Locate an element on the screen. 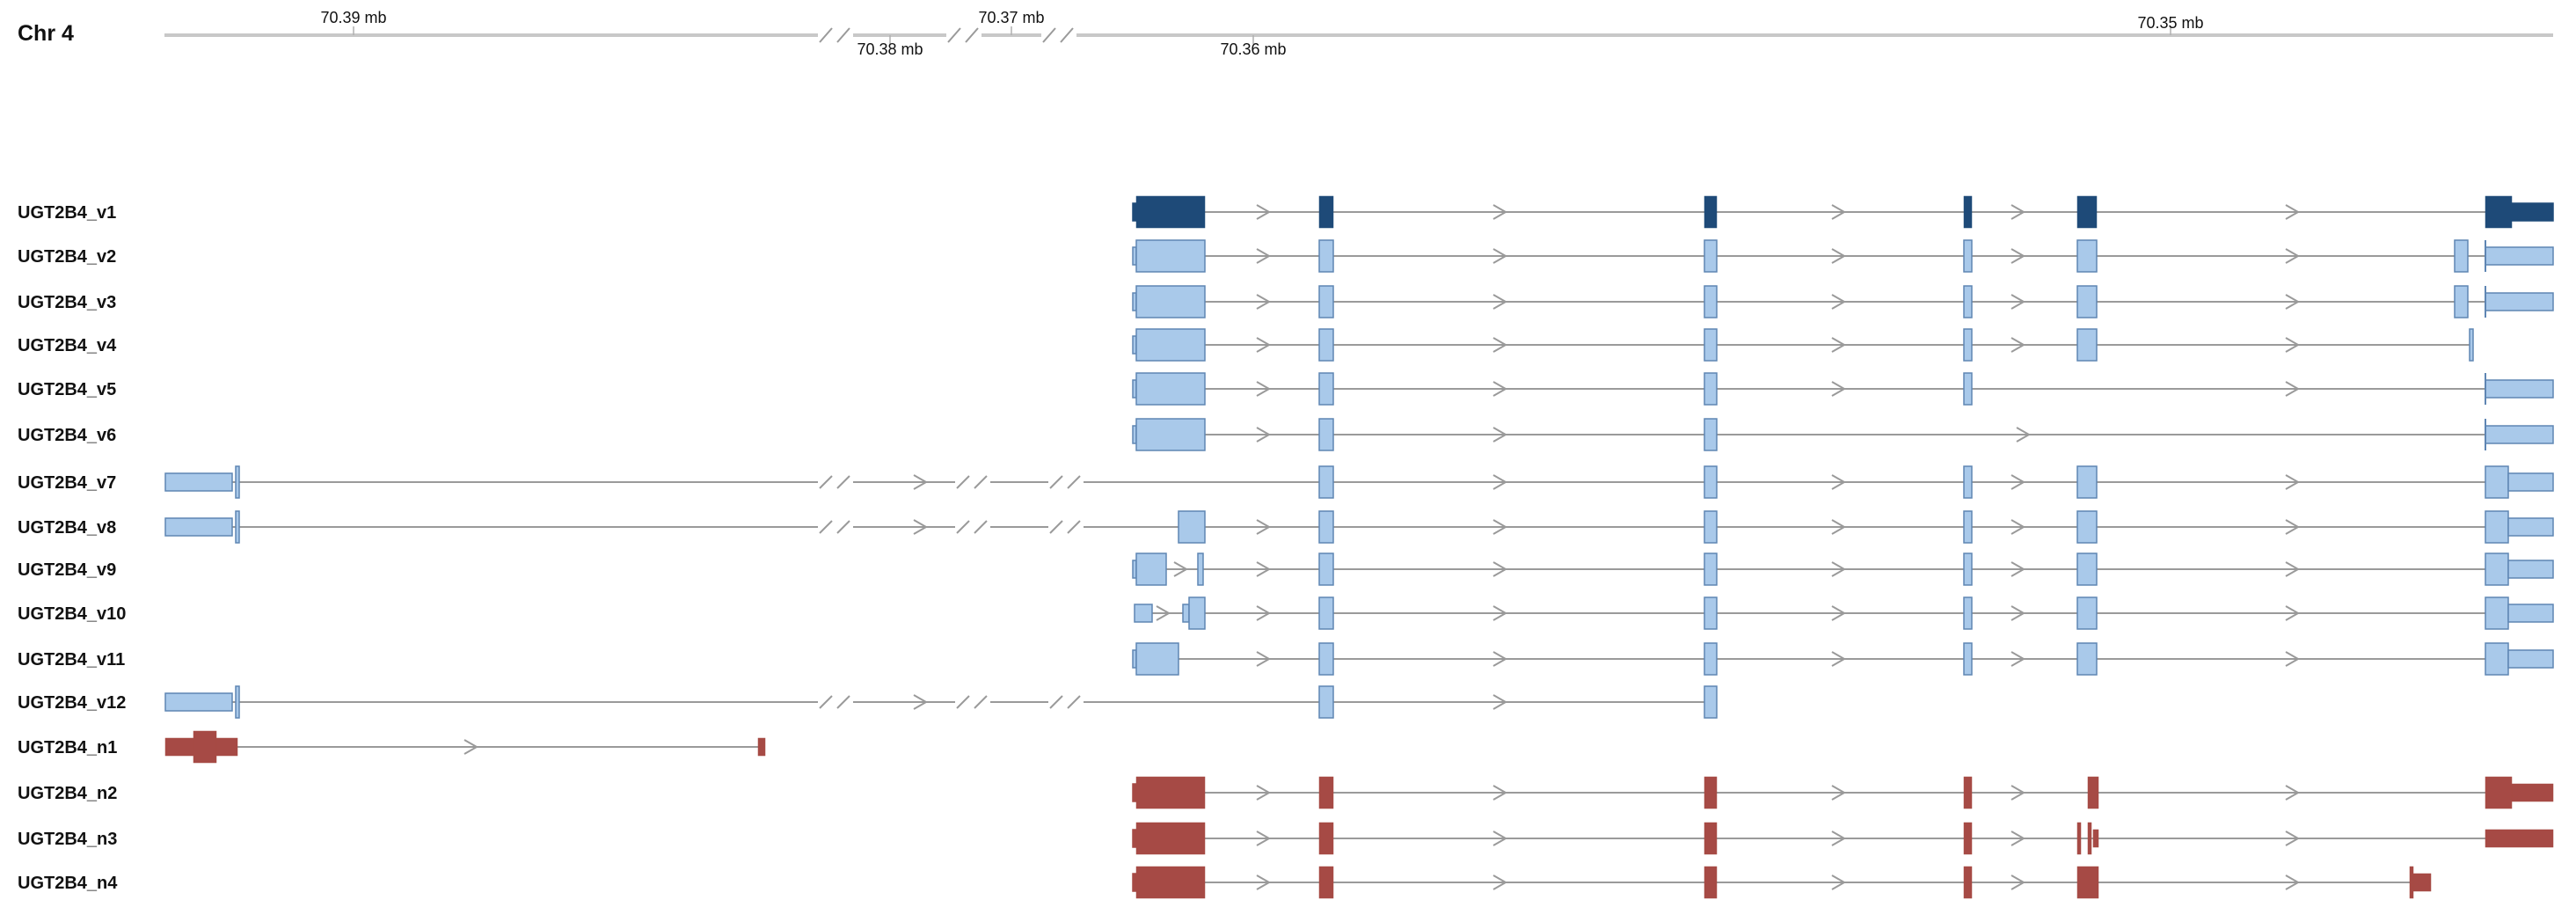 The height and width of the screenshot is (900, 2576). axis-break-icon is located at coordinates (963, 35).